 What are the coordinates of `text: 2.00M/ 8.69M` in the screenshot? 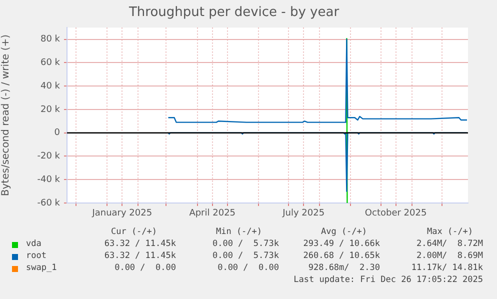 It's located at (449, 256).